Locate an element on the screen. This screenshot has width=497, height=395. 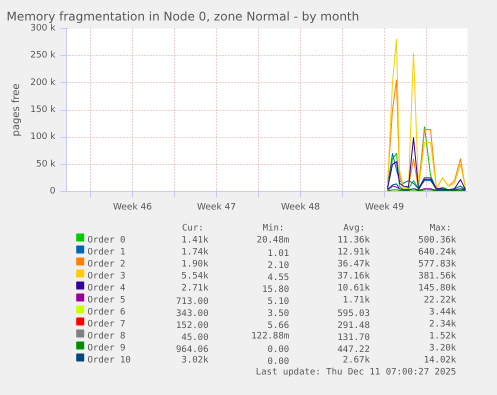
legend-label: Order 10 is located at coordinates (109, 361).